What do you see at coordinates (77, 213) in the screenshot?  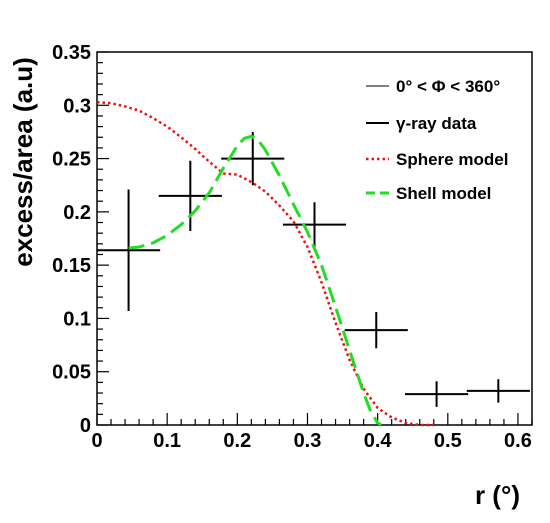 I see `y-tick-label: 0.2` at bounding box center [77, 213].